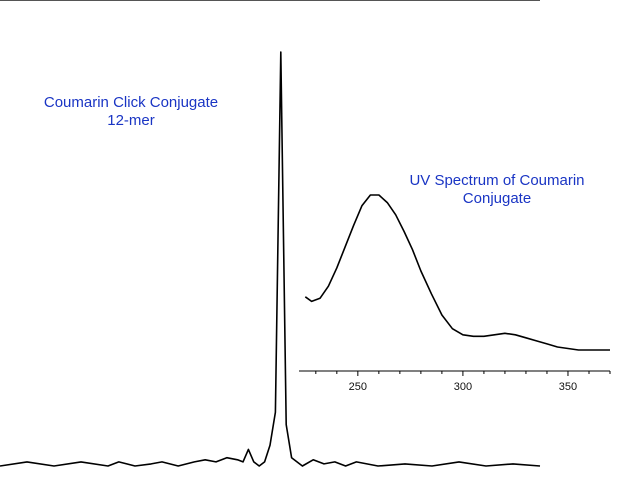 The width and height of the screenshot is (620, 494). I want to click on uv-x-tick-label: 350, so click(568, 387).